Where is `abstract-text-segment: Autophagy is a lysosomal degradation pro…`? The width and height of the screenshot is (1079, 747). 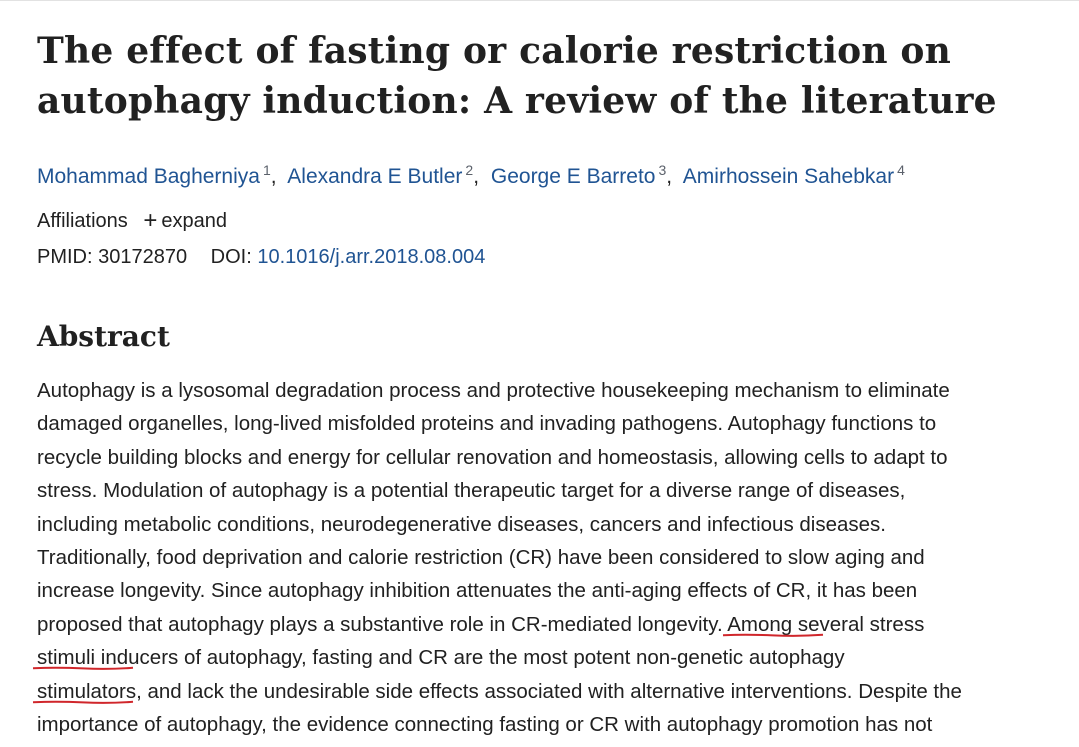 abstract-text-segment: Autophagy is a lysosomal degradation pro… is located at coordinates (493, 390).